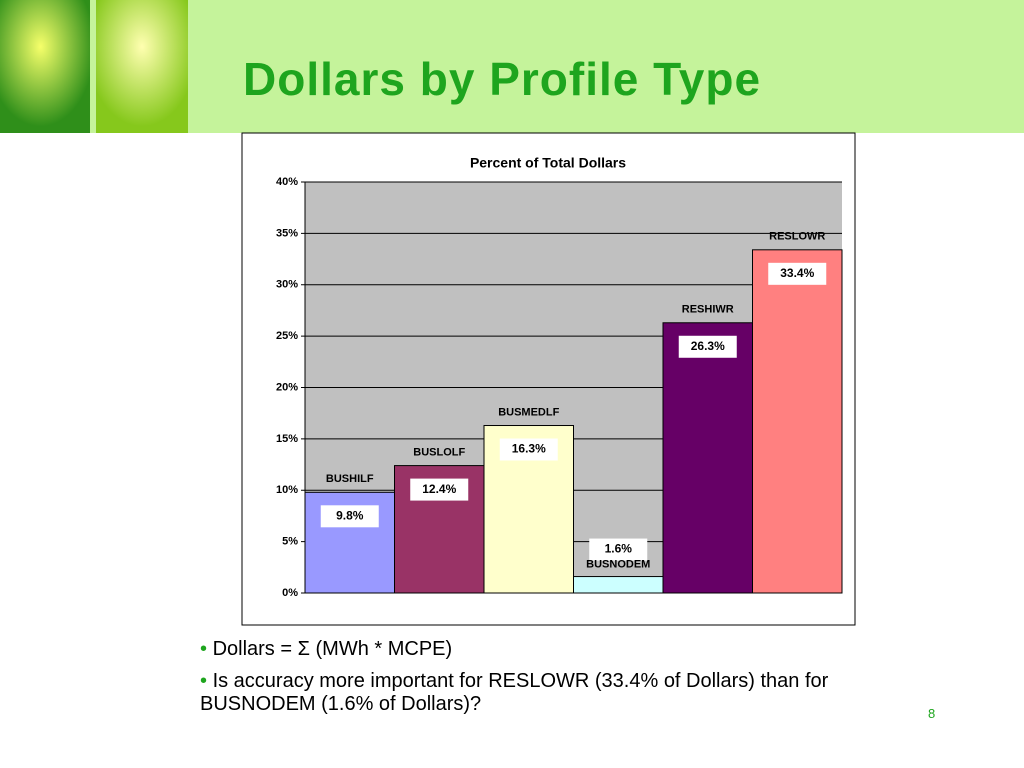 The width and height of the screenshot is (1024, 768). Describe the element at coordinates (332, 649) in the screenshot. I see `bullet-text: Dollars = Σ (MWh * MCPE)` at that location.